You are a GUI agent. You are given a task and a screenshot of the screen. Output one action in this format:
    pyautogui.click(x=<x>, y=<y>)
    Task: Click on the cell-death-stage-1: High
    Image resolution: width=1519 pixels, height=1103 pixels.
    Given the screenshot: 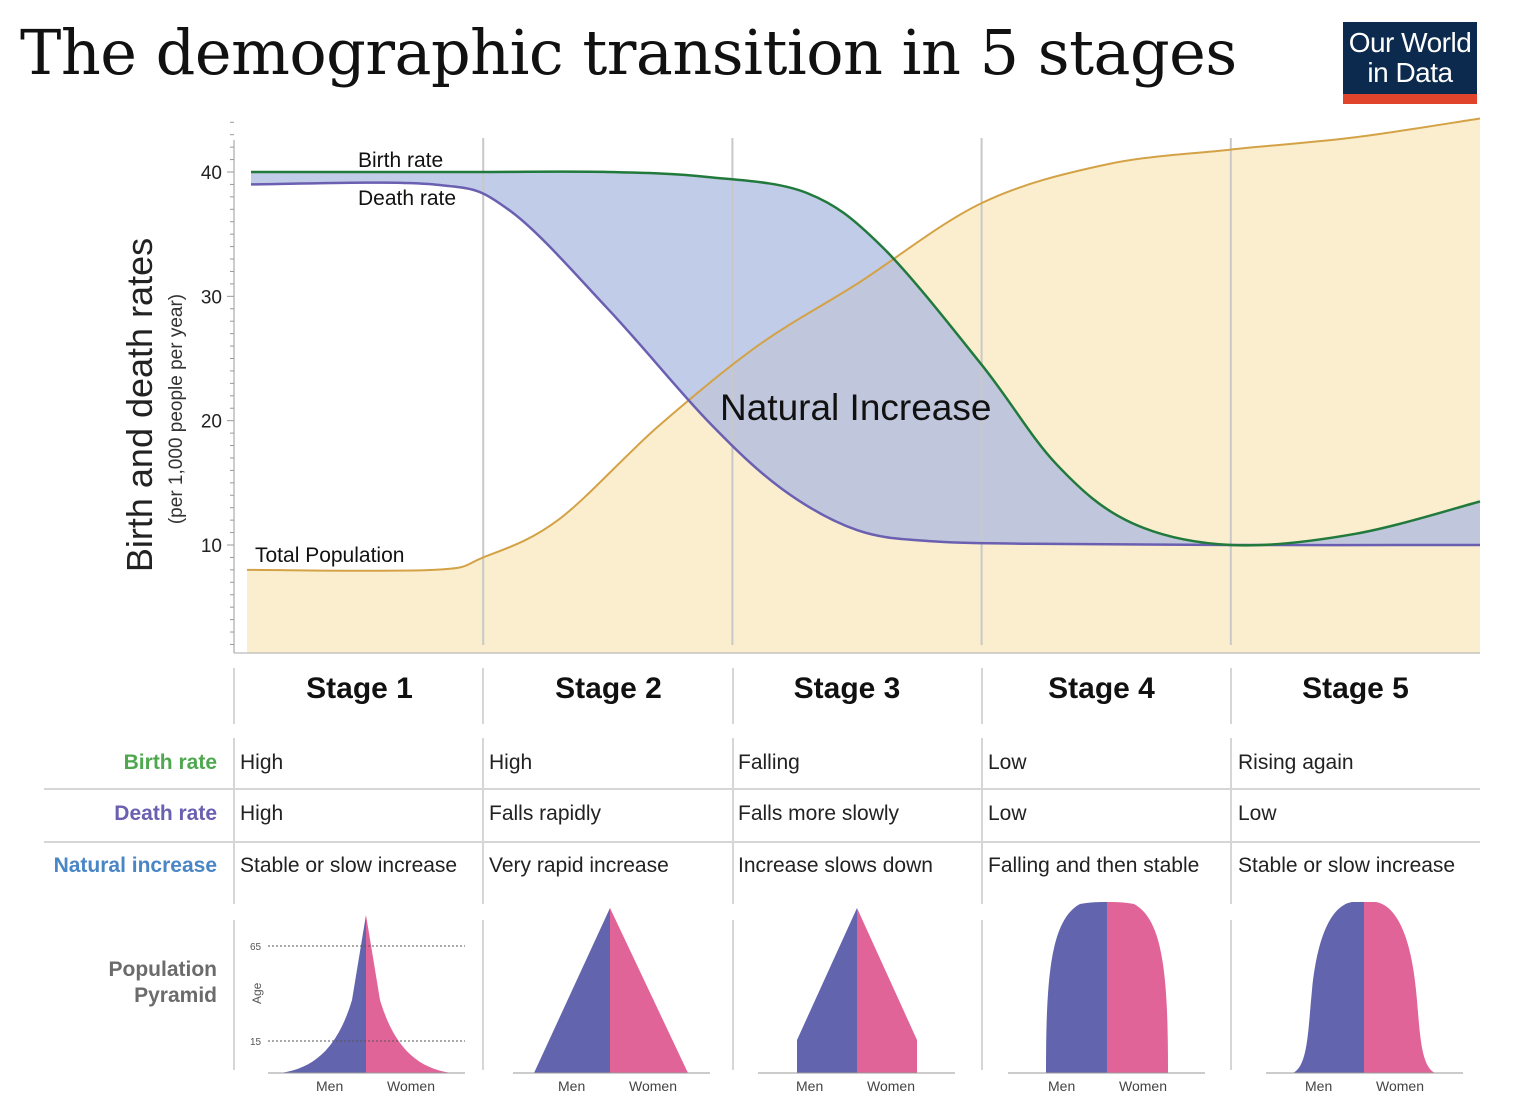 What is the action you would take?
    pyautogui.click(x=262, y=813)
    